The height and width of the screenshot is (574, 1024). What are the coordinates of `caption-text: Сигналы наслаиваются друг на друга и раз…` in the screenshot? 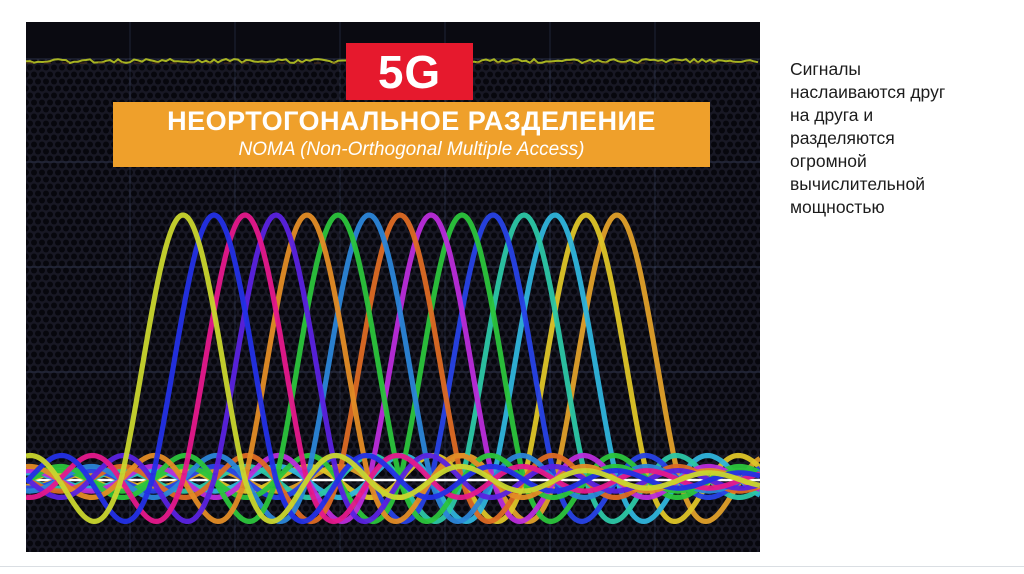 It's located at (868, 138).